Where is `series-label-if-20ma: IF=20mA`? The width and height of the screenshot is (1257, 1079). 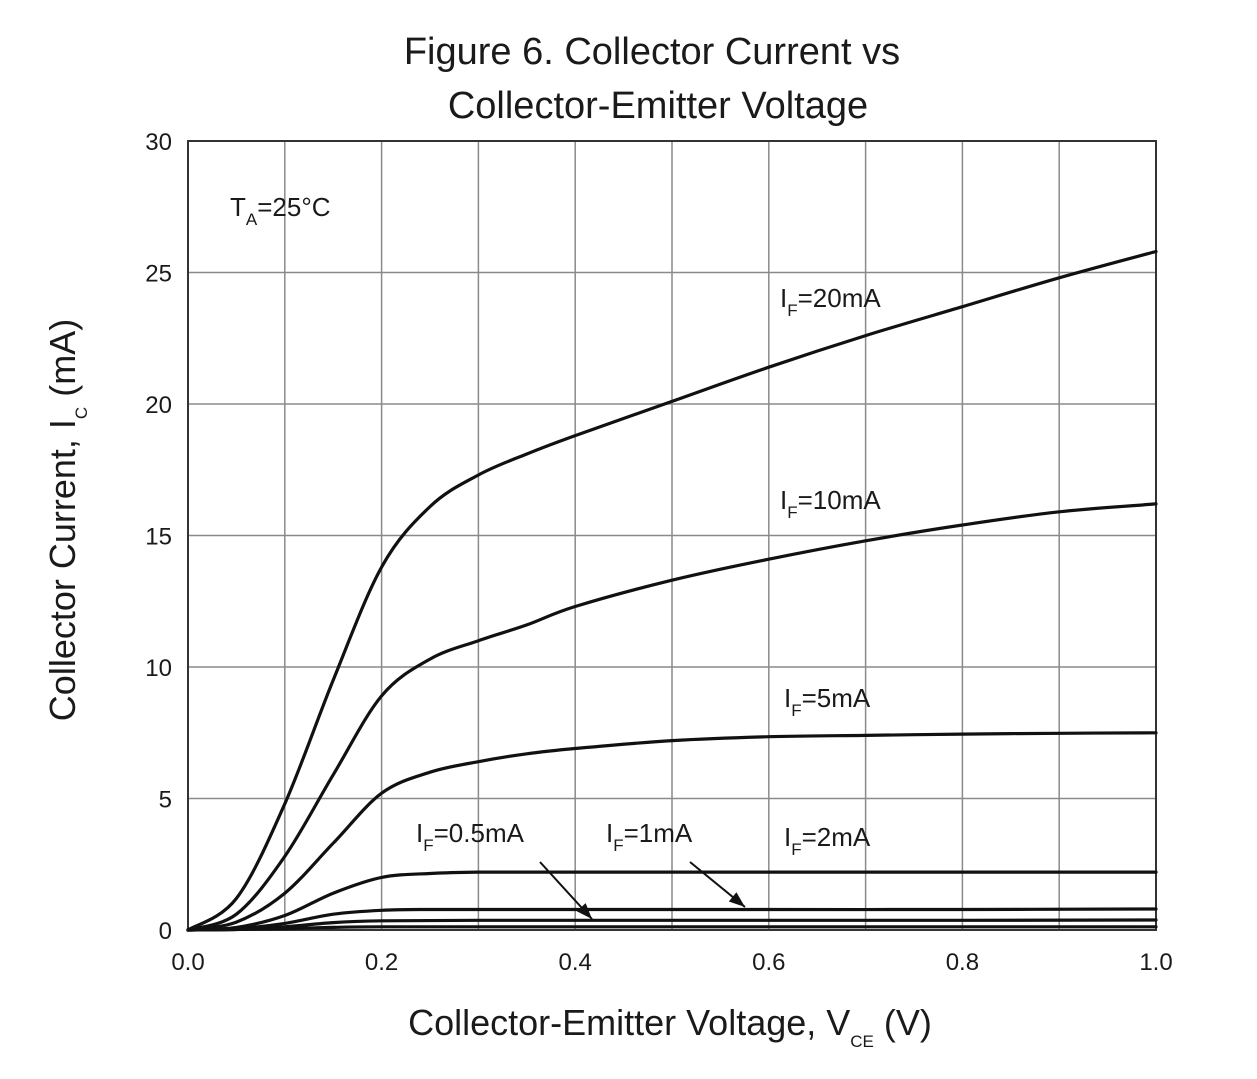 series-label-if-20ma: IF=20mA is located at coordinates (830, 301).